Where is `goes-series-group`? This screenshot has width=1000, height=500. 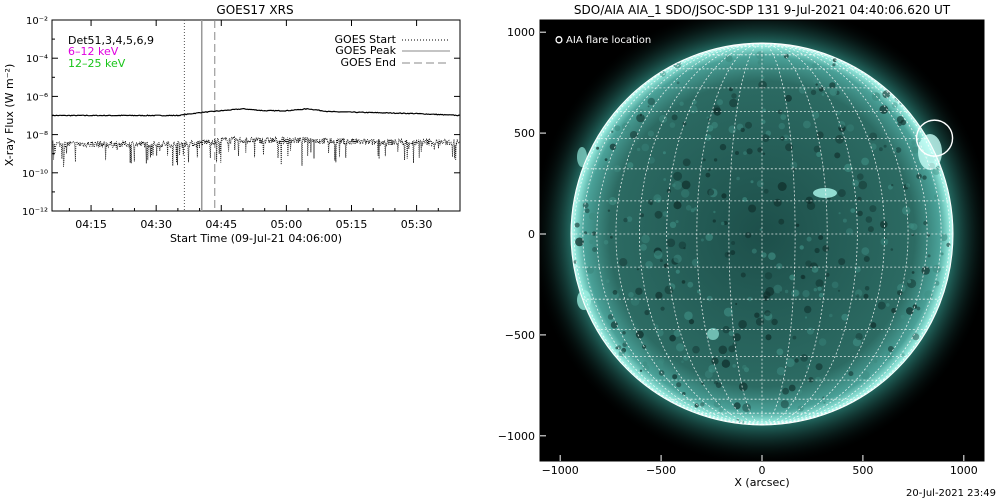 goes-series-group is located at coordinates (256, 137).